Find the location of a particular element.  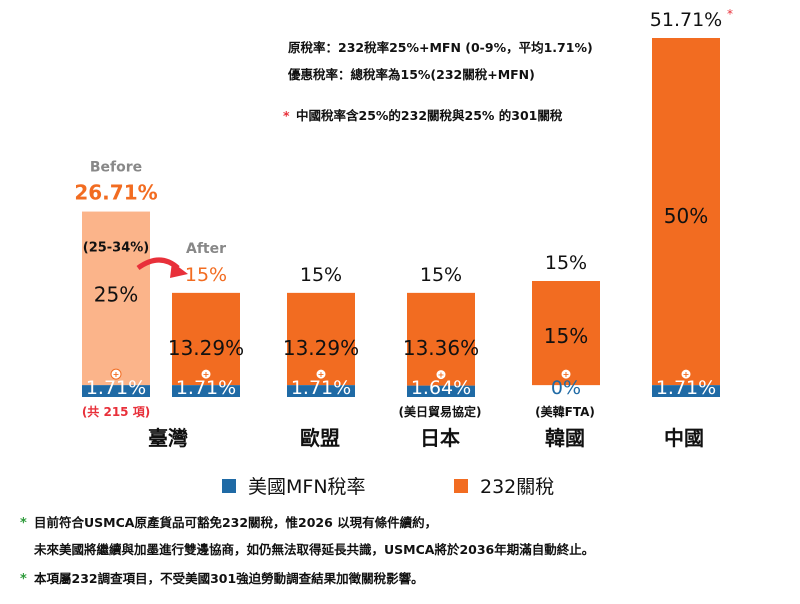

note-preferential-rate: 優惠稅率：總稅率為15%(232關稅+MFN) is located at coordinates (411, 74).